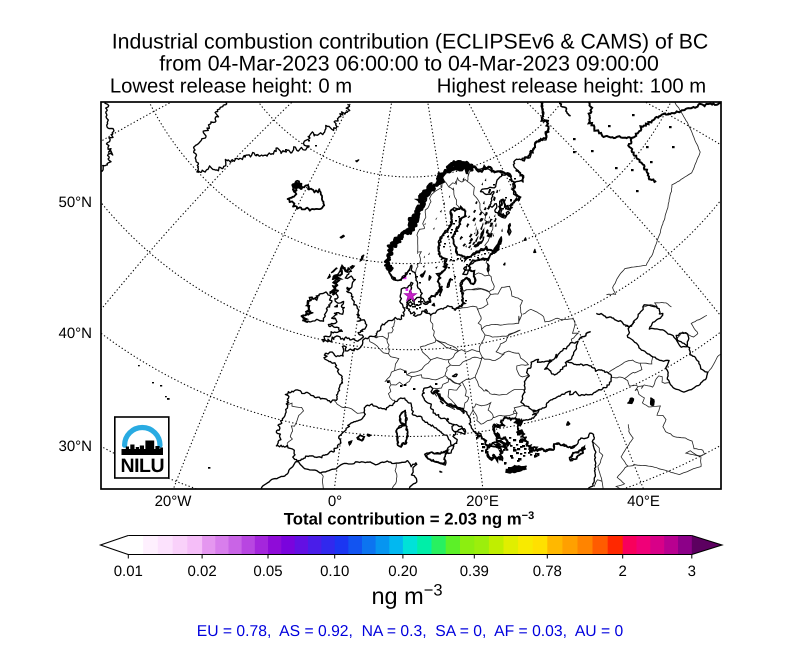 Image resolution: width=800 pixels, height=650 pixels. What do you see at coordinates (143, 466) in the screenshot?
I see `svg-text: NILU` at bounding box center [143, 466].